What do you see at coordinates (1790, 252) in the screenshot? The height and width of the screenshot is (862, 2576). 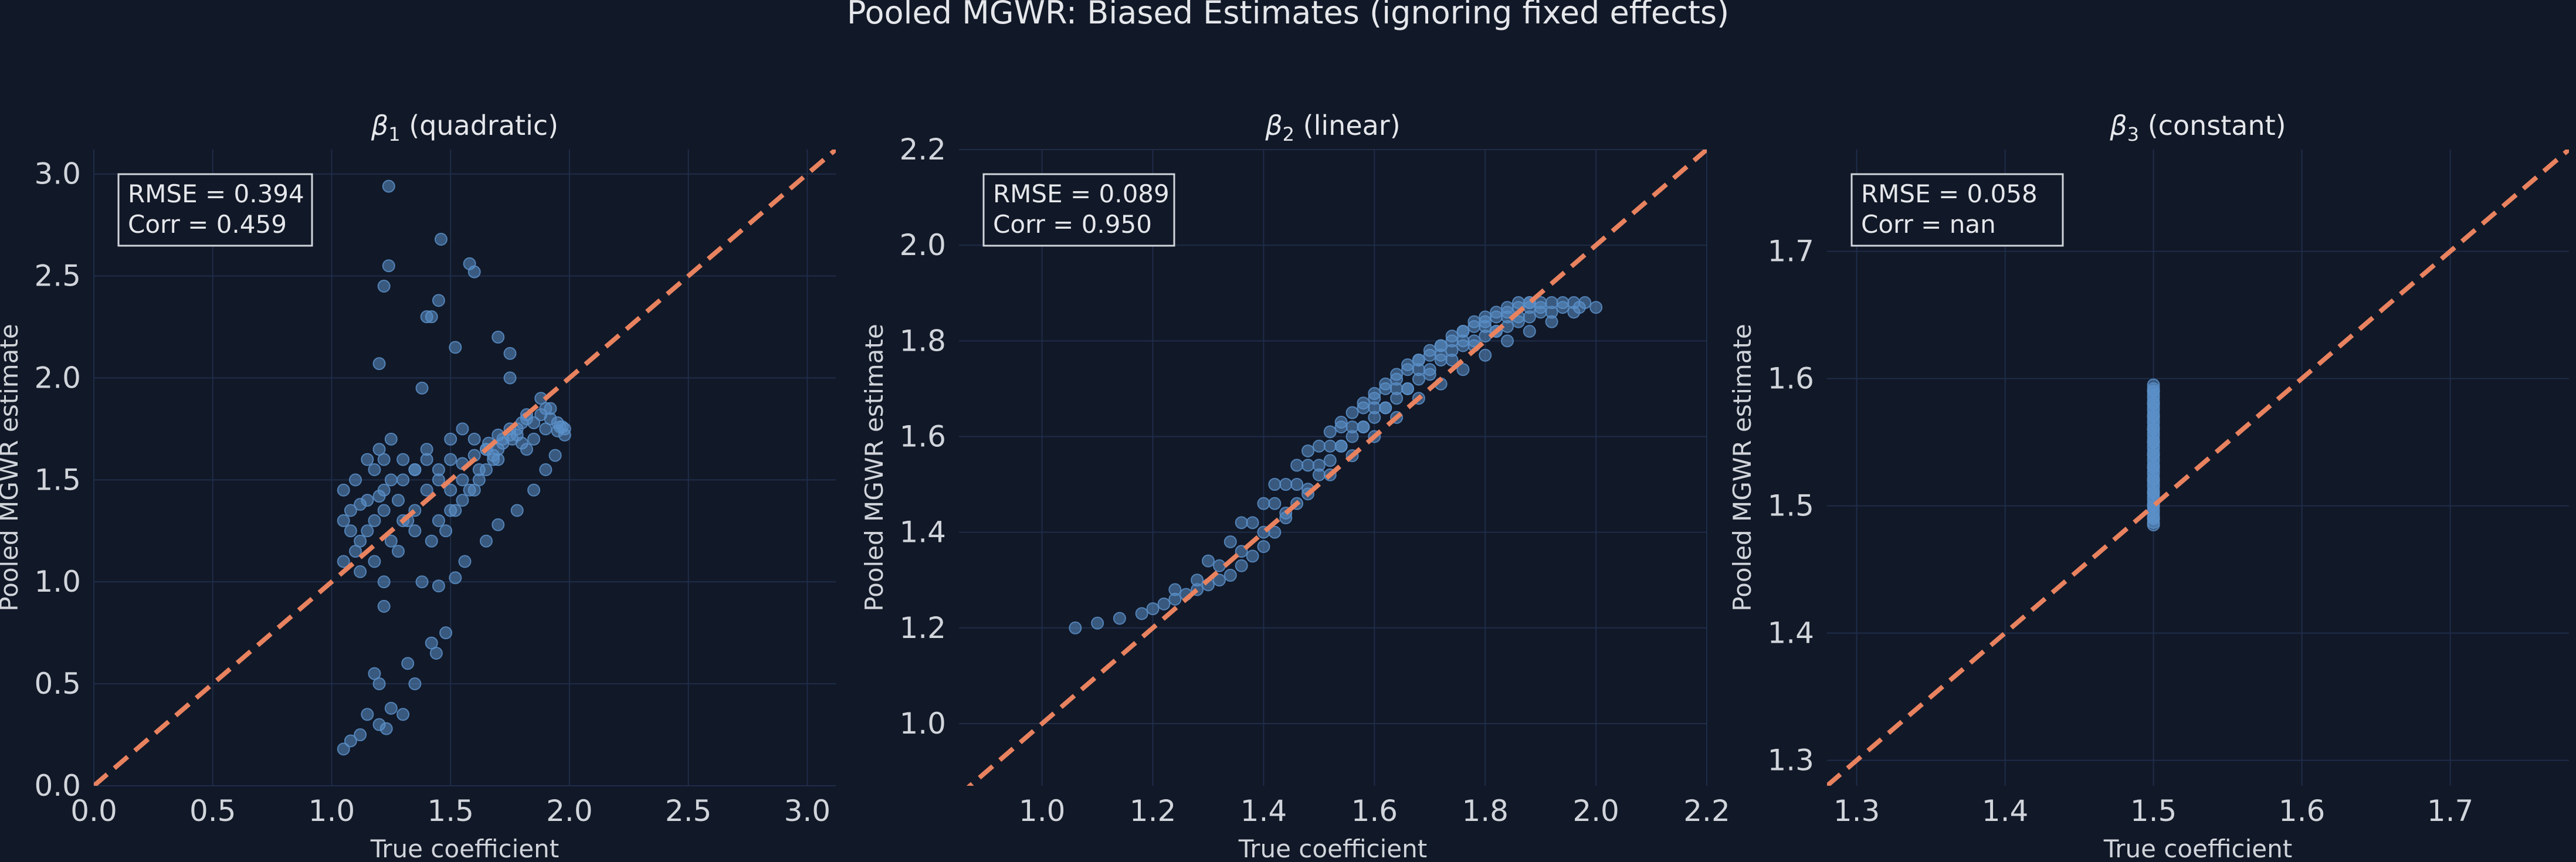 I see `y-tick-label: 1.7` at bounding box center [1790, 252].